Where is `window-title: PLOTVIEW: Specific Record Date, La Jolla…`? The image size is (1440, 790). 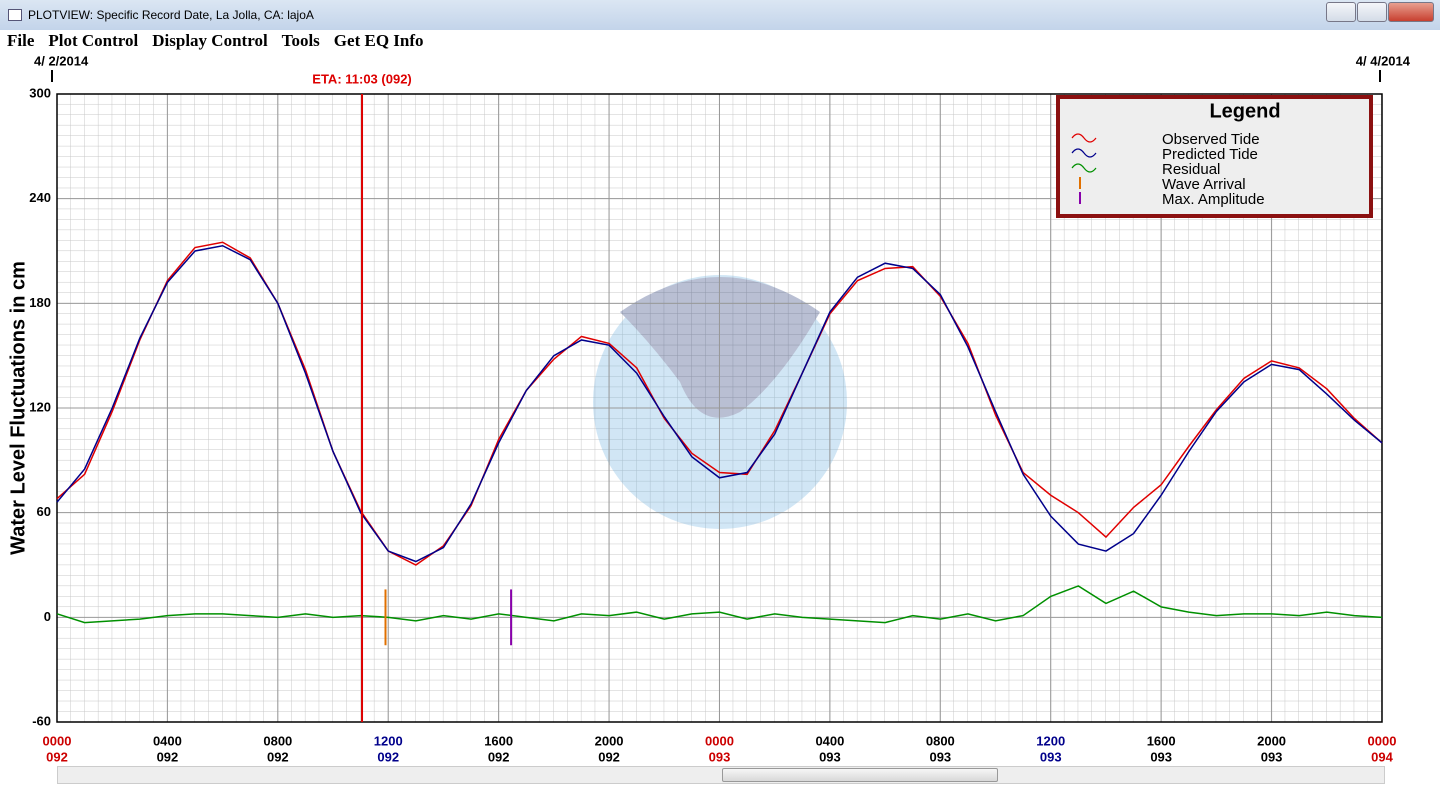 window-title: PLOTVIEW: Specific Record Date, La Jolla… is located at coordinates (171, 15).